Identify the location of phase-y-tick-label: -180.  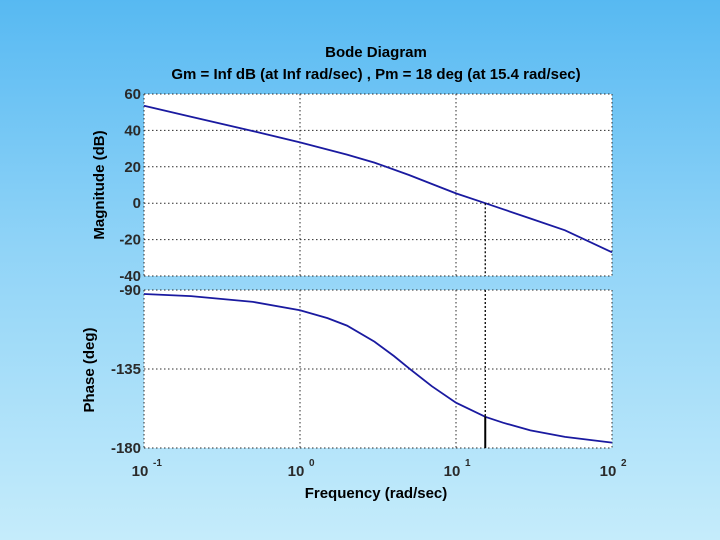
(126, 448).